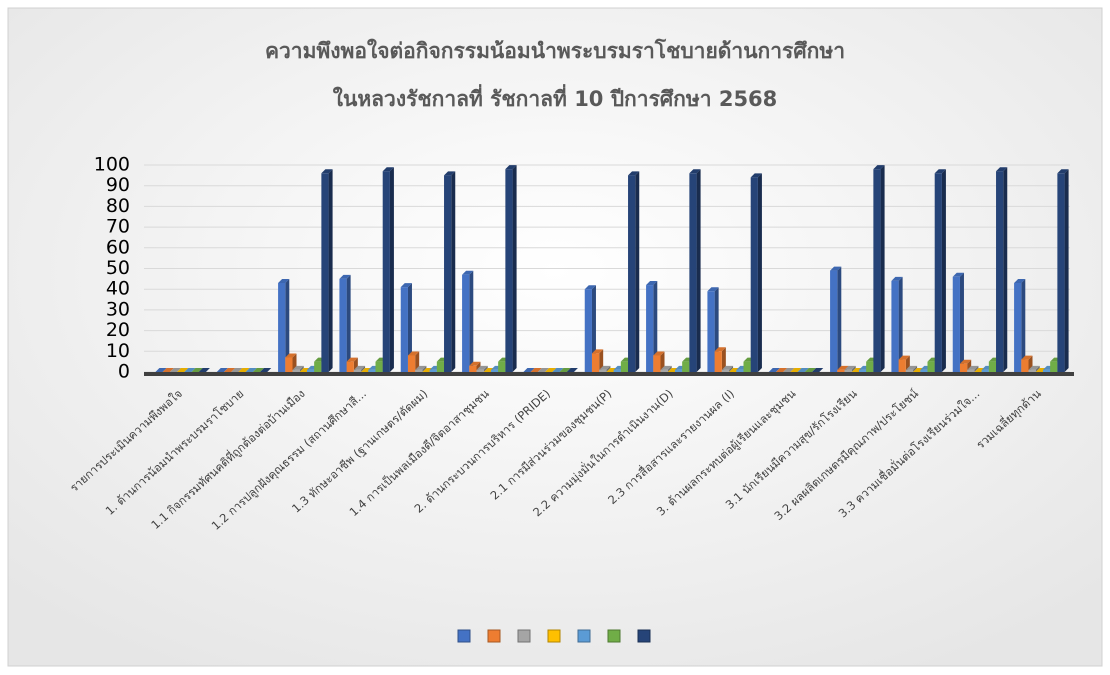  Describe the element at coordinates (124, 372) in the screenshot. I see `y-tick-label: 0` at that location.